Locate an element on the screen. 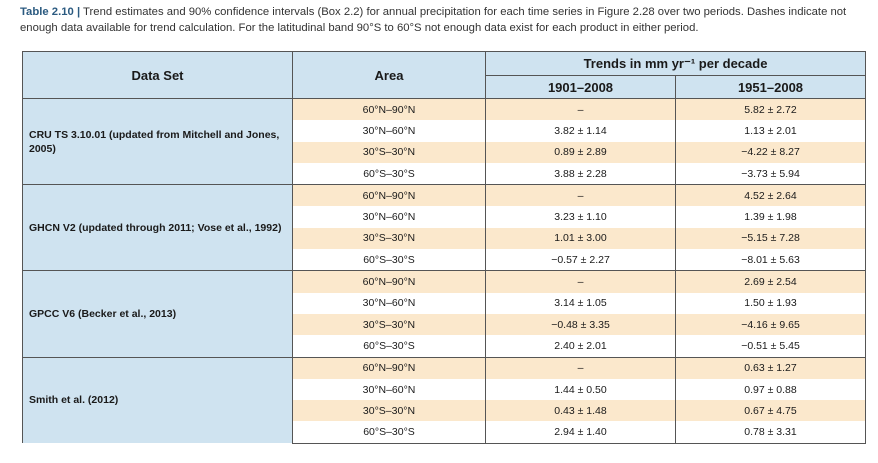  table-row: 30°S–30°N 0.43 ± 1.48 0.67 ± 4.75 is located at coordinates (444, 411).